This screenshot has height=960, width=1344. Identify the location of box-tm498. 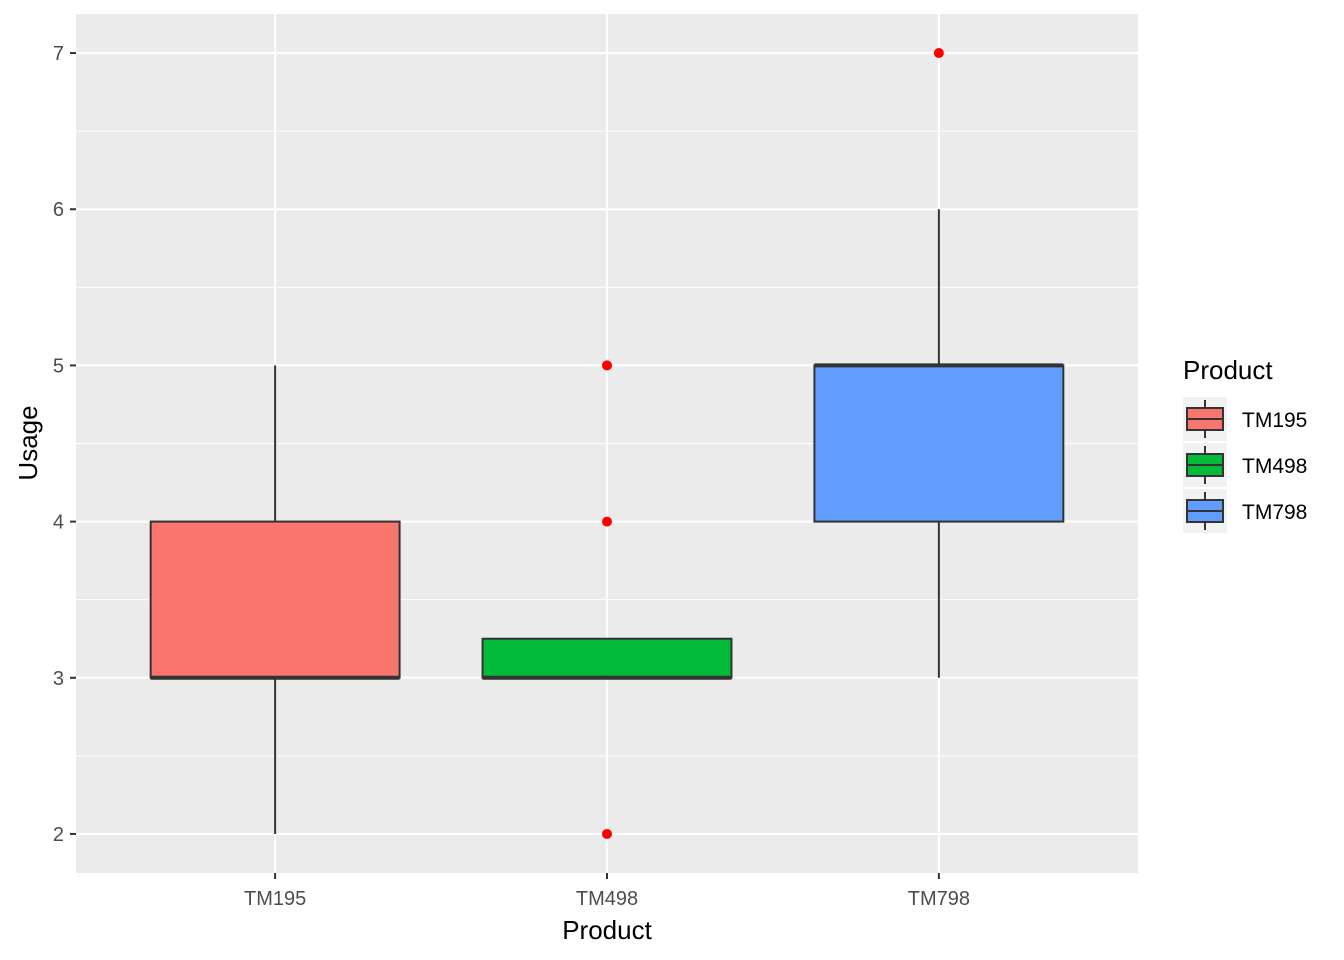
(607, 658).